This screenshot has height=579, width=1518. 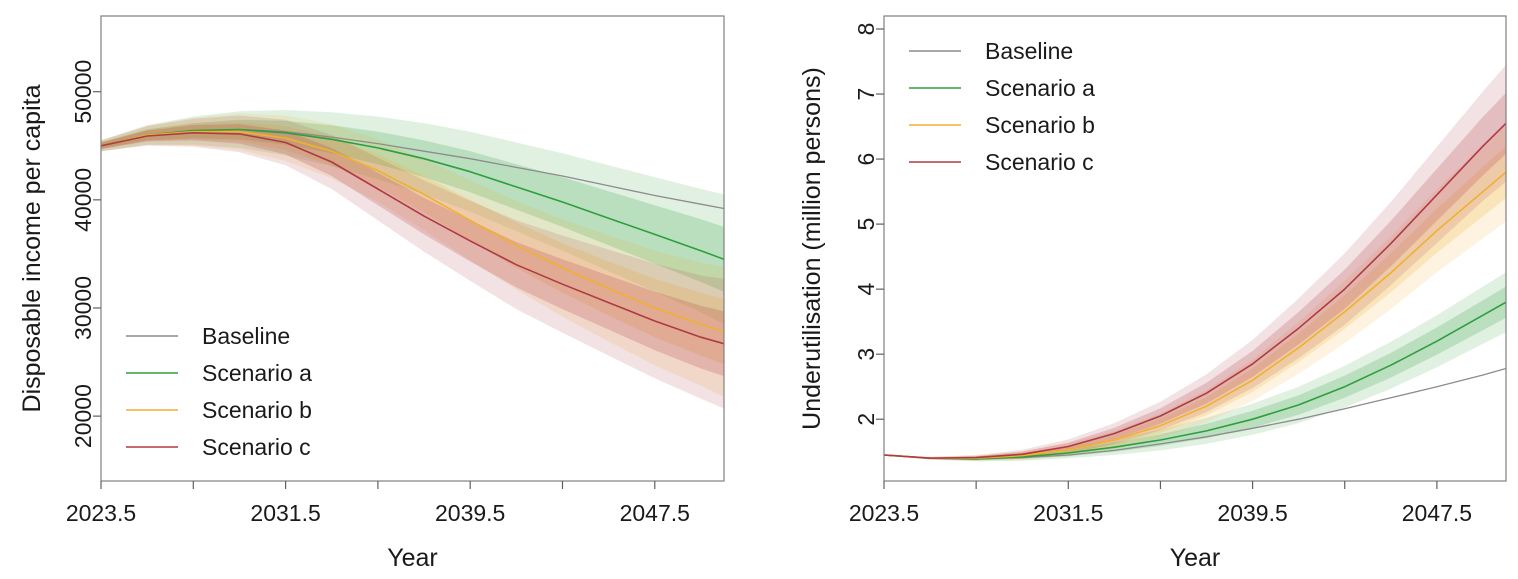 What do you see at coordinates (866, 29) in the screenshot?
I see `y-tick-label: 8` at bounding box center [866, 29].